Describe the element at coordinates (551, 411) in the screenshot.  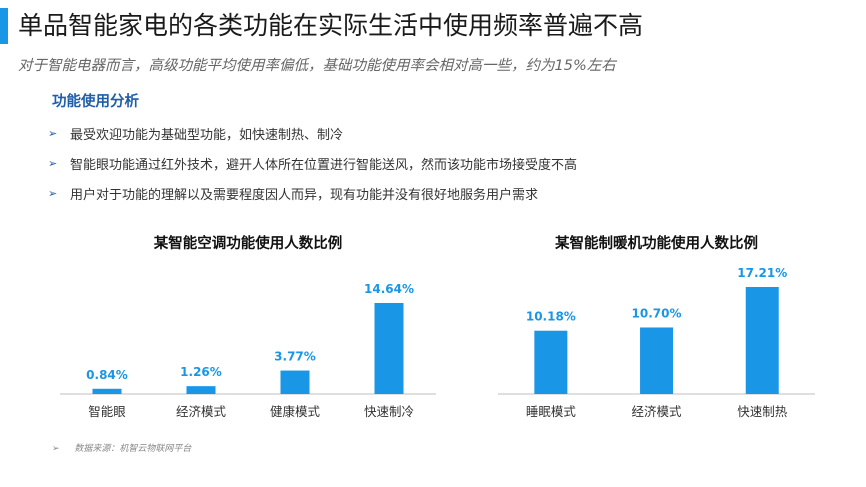
I see `heater-category-label-1: 睡眠模式` at that location.